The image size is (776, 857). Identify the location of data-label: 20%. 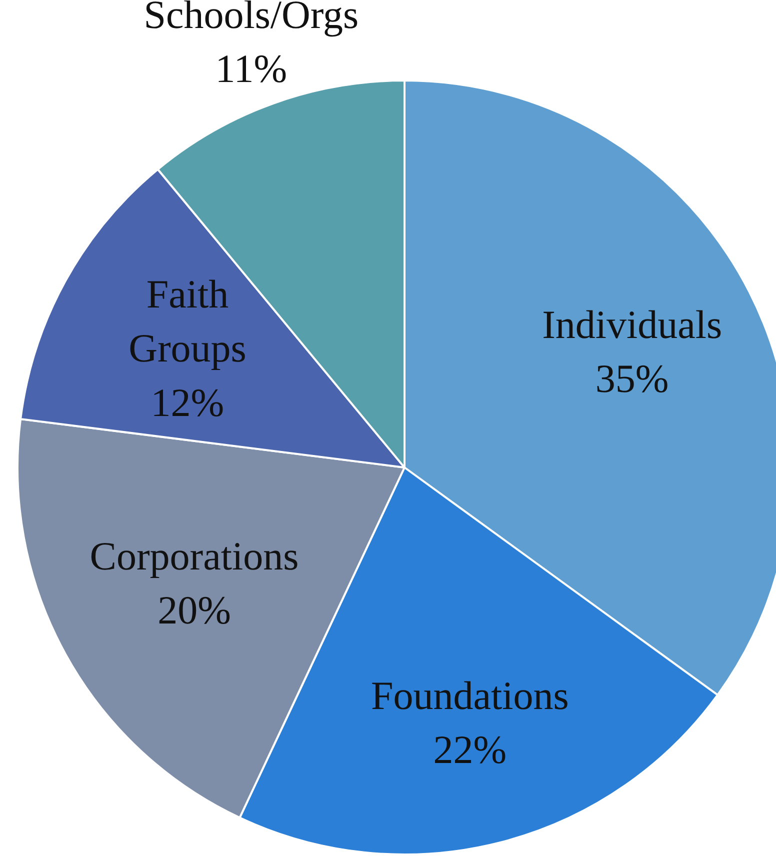
(194, 610).